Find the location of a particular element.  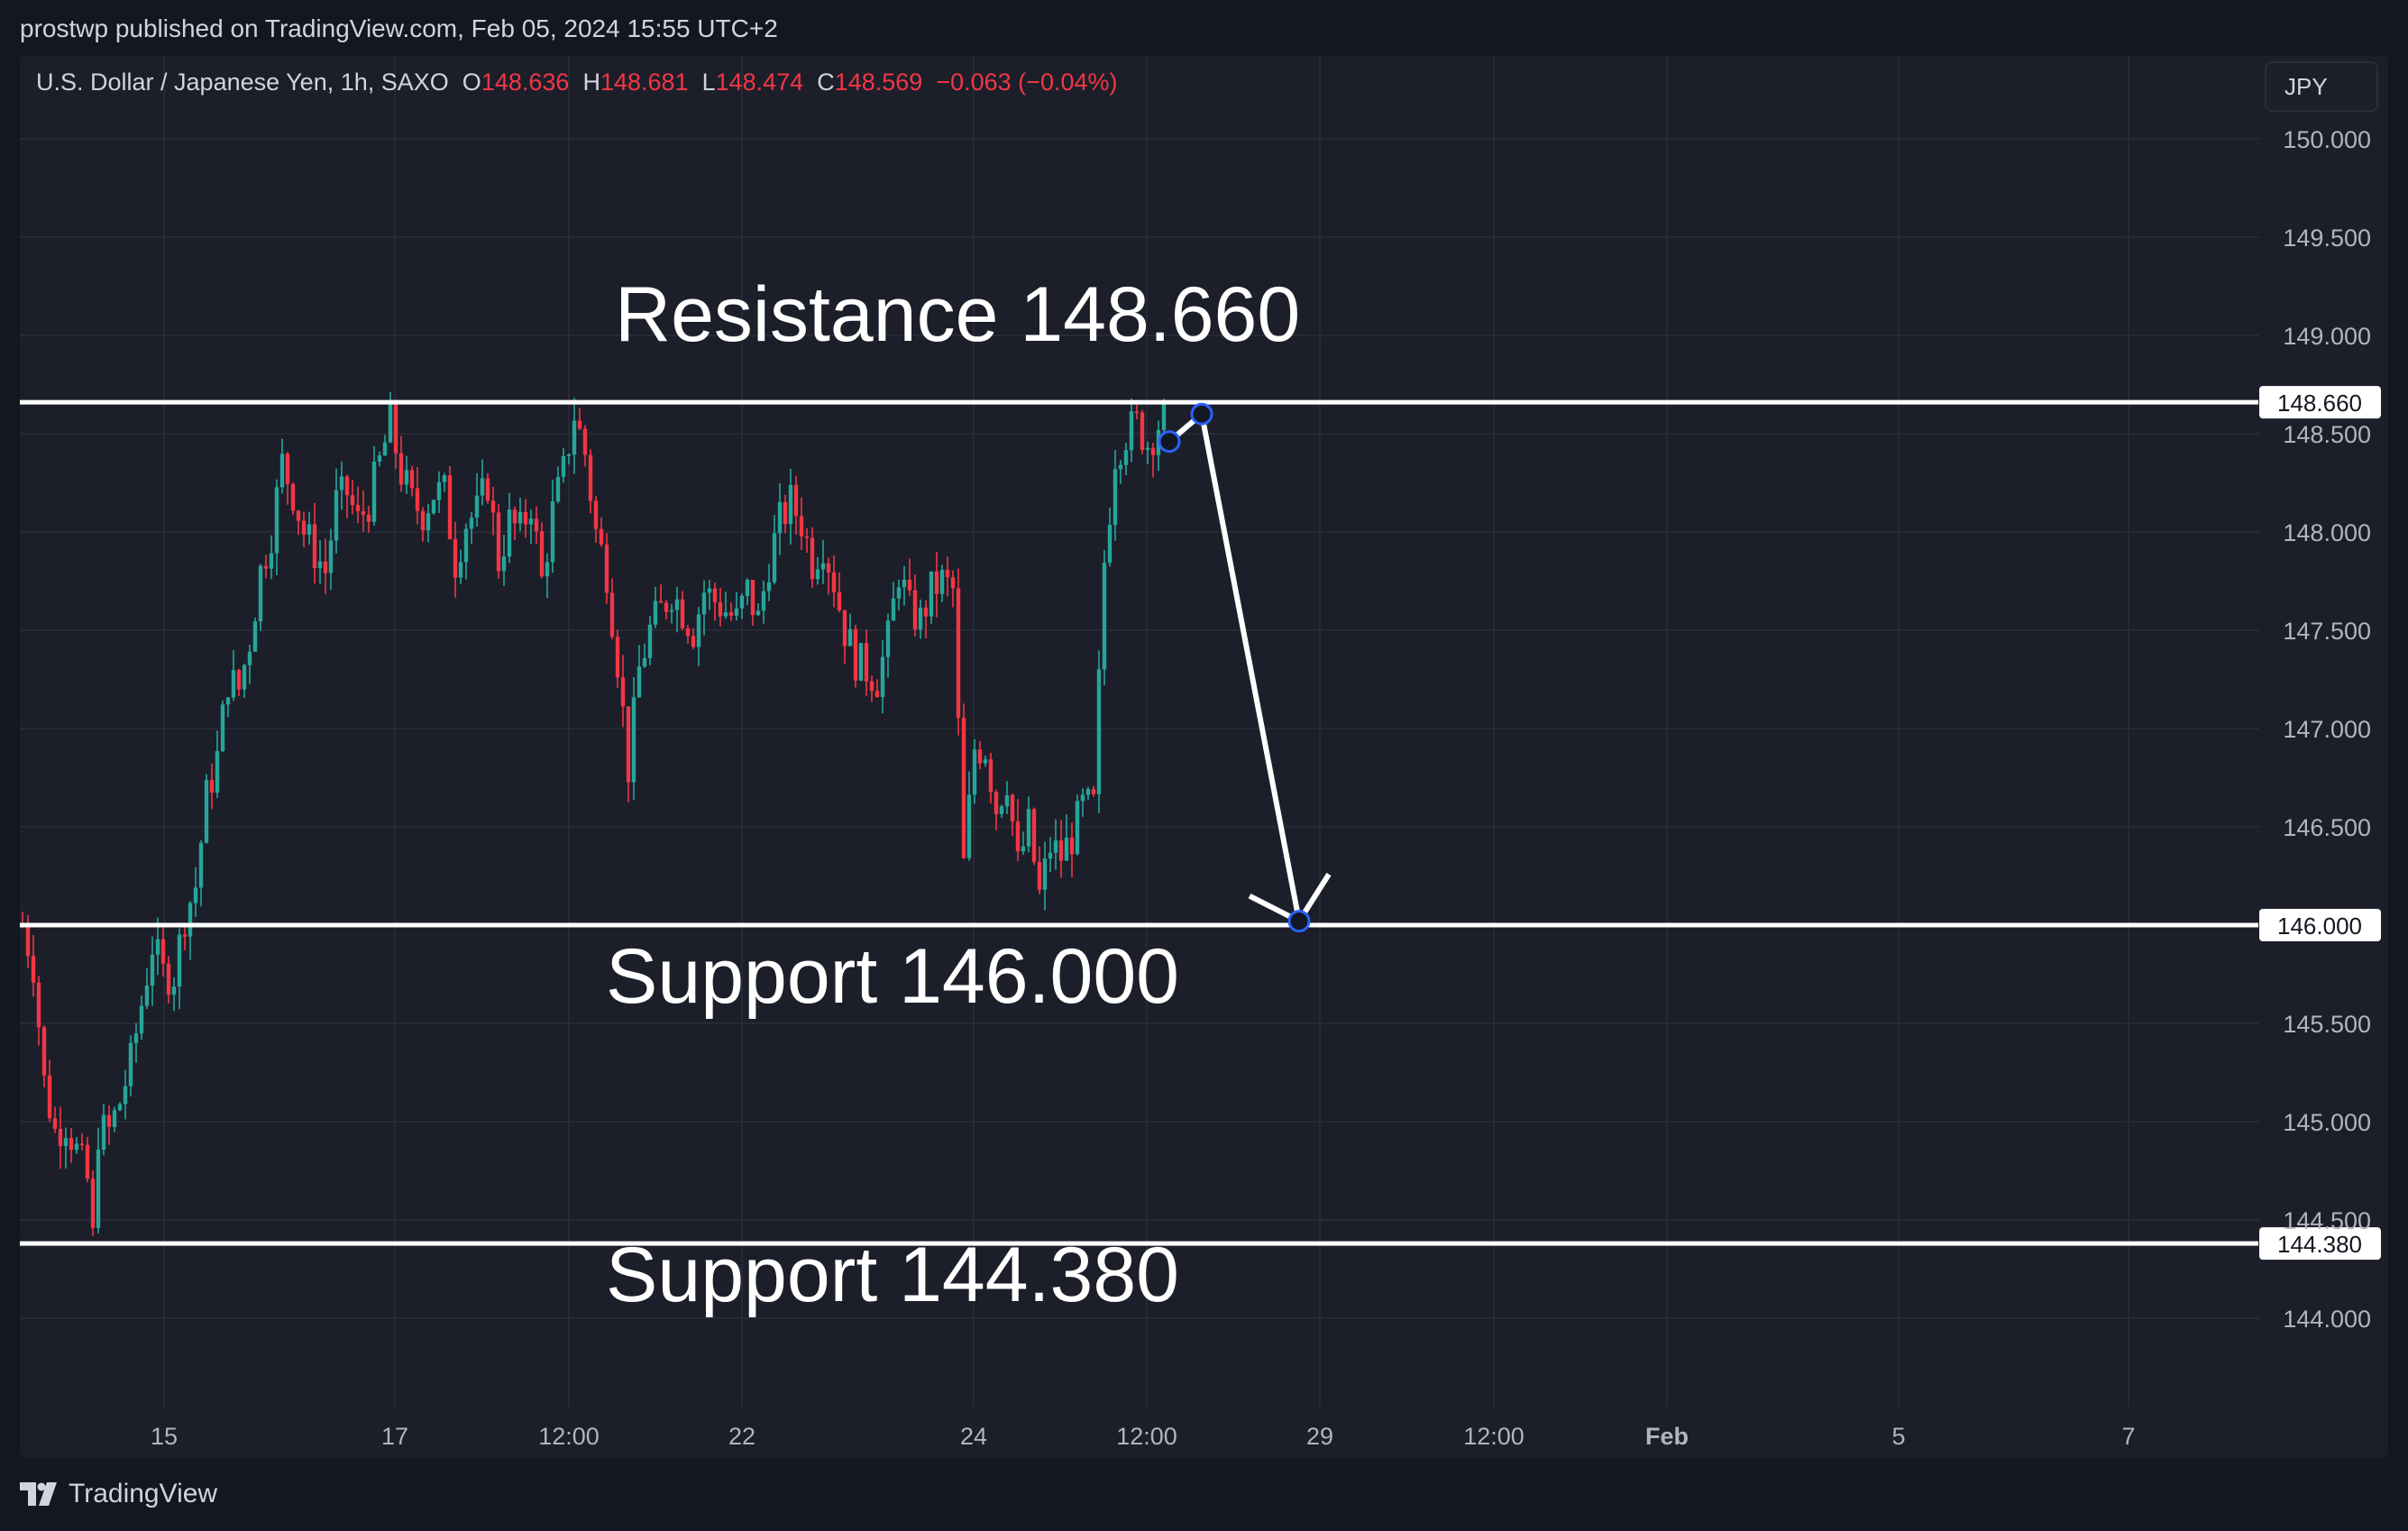

level-axis-label: 146.000 is located at coordinates (2319, 926).